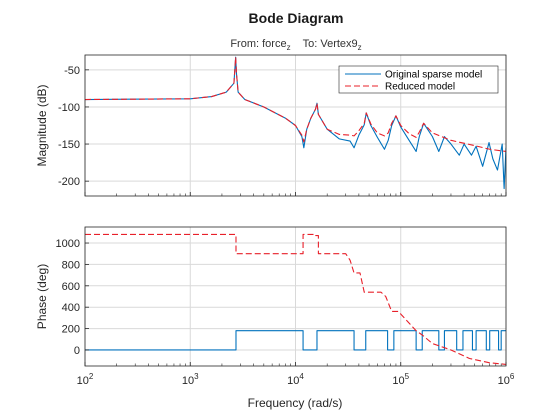 The height and width of the screenshot is (420, 560). What do you see at coordinates (190, 379) in the screenshot?
I see `x-tick-label: 10³` at bounding box center [190, 379].